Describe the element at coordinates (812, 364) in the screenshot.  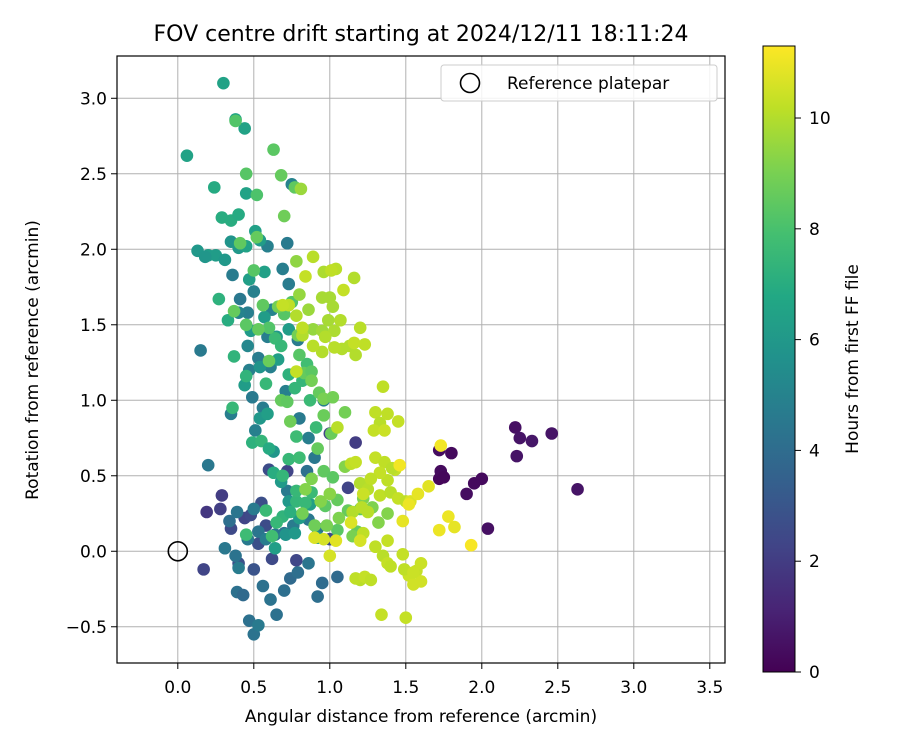
I see `colorbar: 0 2 4 6 8 10 Hours from first FF file` at that location.